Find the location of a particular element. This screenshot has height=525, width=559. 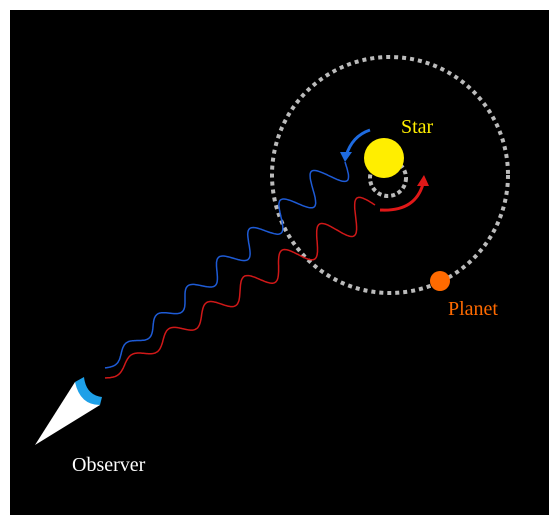

observer-label: Observer is located at coordinates (109, 465).